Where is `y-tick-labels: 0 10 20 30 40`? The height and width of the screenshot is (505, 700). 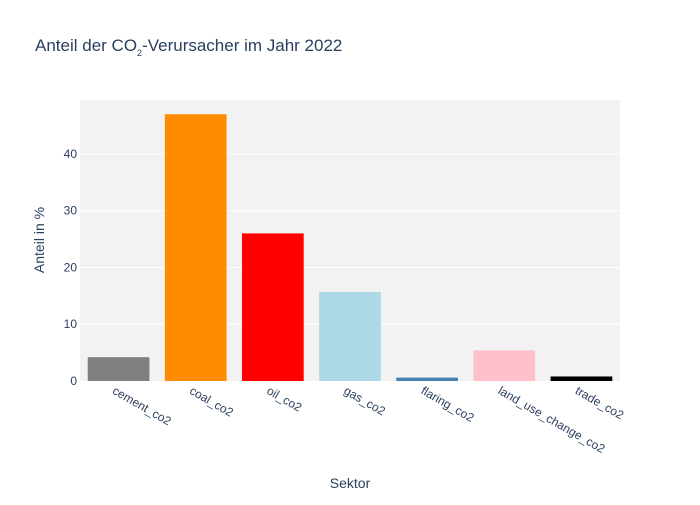
y-tick-labels: 0 10 20 30 40 is located at coordinates (71, 267).